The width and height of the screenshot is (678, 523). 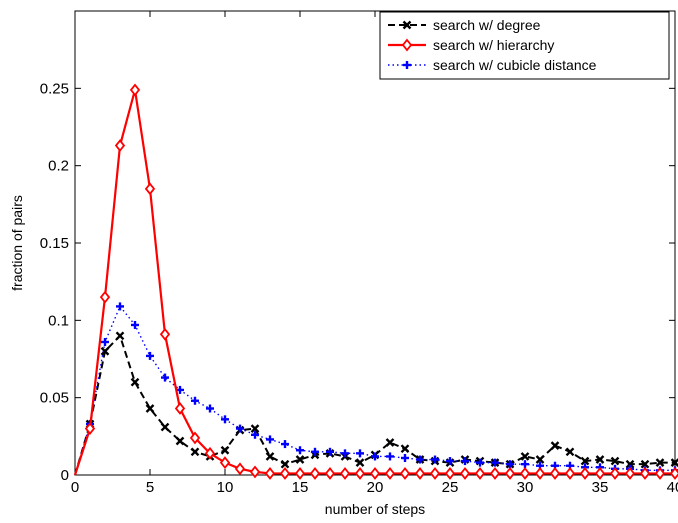 I want to click on y-axis-title: fraction of pairs, so click(x=17, y=243).